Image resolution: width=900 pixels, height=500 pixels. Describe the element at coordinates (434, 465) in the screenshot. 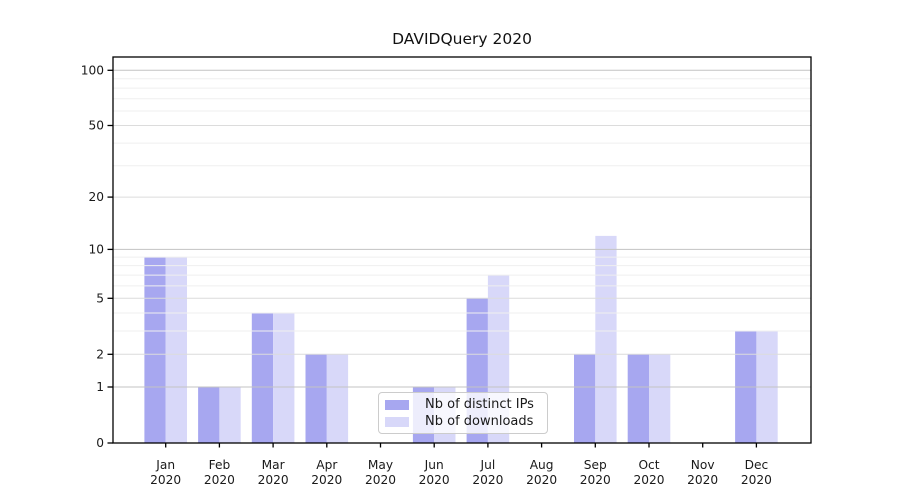

I see `x-tick-label-month: Jun` at that location.